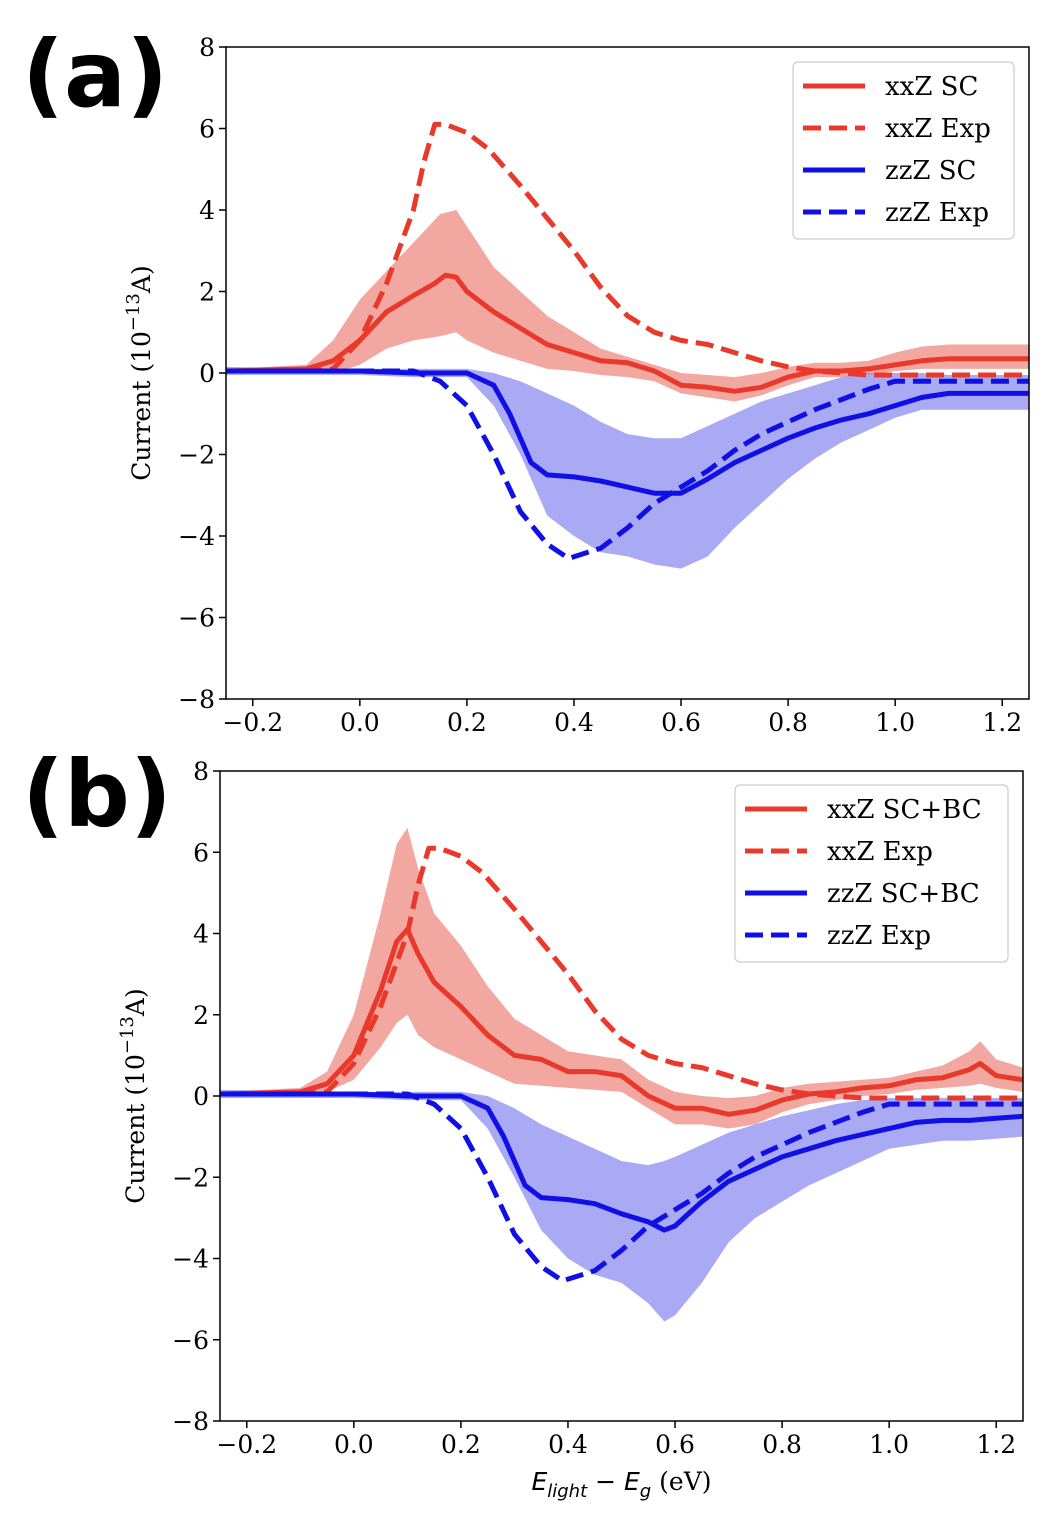 The width and height of the screenshot is (1042, 1514). What do you see at coordinates (904, 810) in the screenshot?
I see `legend-entry: xxZ SC+BC` at bounding box center [904, 810].